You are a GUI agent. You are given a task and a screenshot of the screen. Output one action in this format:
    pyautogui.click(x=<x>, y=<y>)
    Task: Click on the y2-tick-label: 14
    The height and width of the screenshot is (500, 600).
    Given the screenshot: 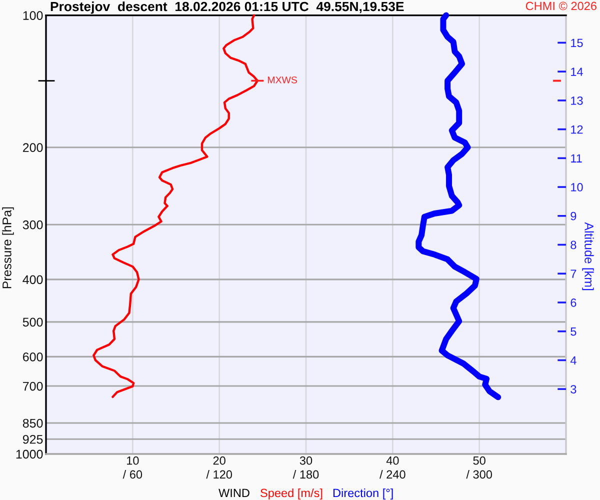 What is the action you would take?
    pyautogui.click(x=577, y=72)
    